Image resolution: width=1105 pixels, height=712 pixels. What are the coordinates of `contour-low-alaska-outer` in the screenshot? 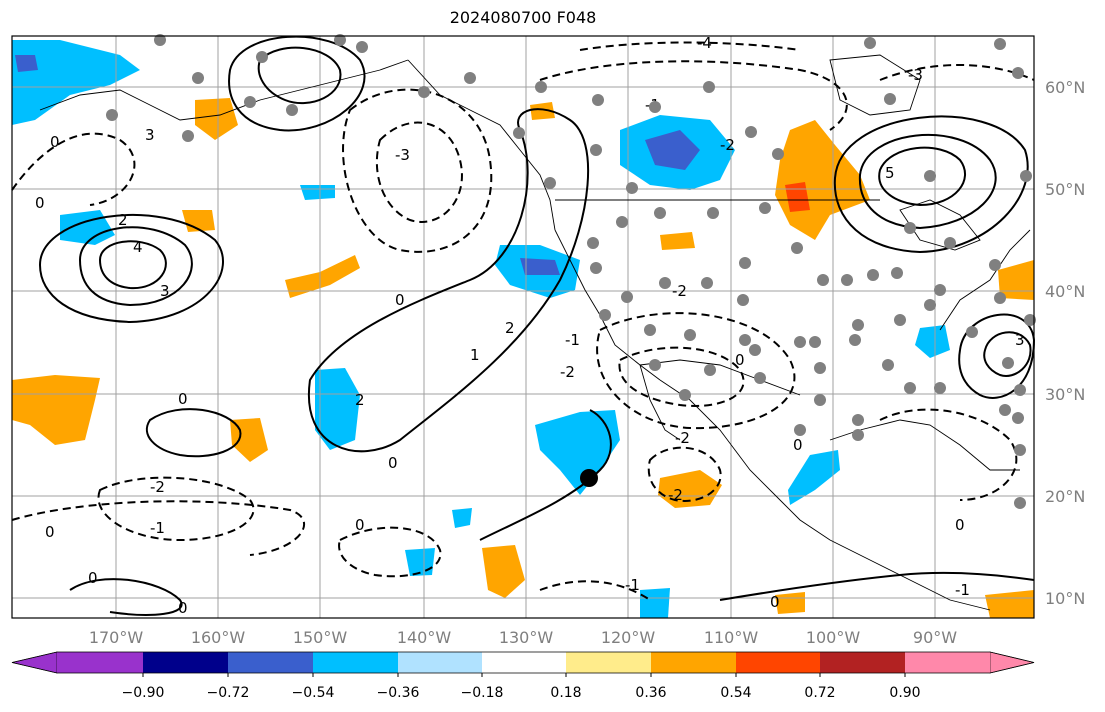 It's located at (297, 83).